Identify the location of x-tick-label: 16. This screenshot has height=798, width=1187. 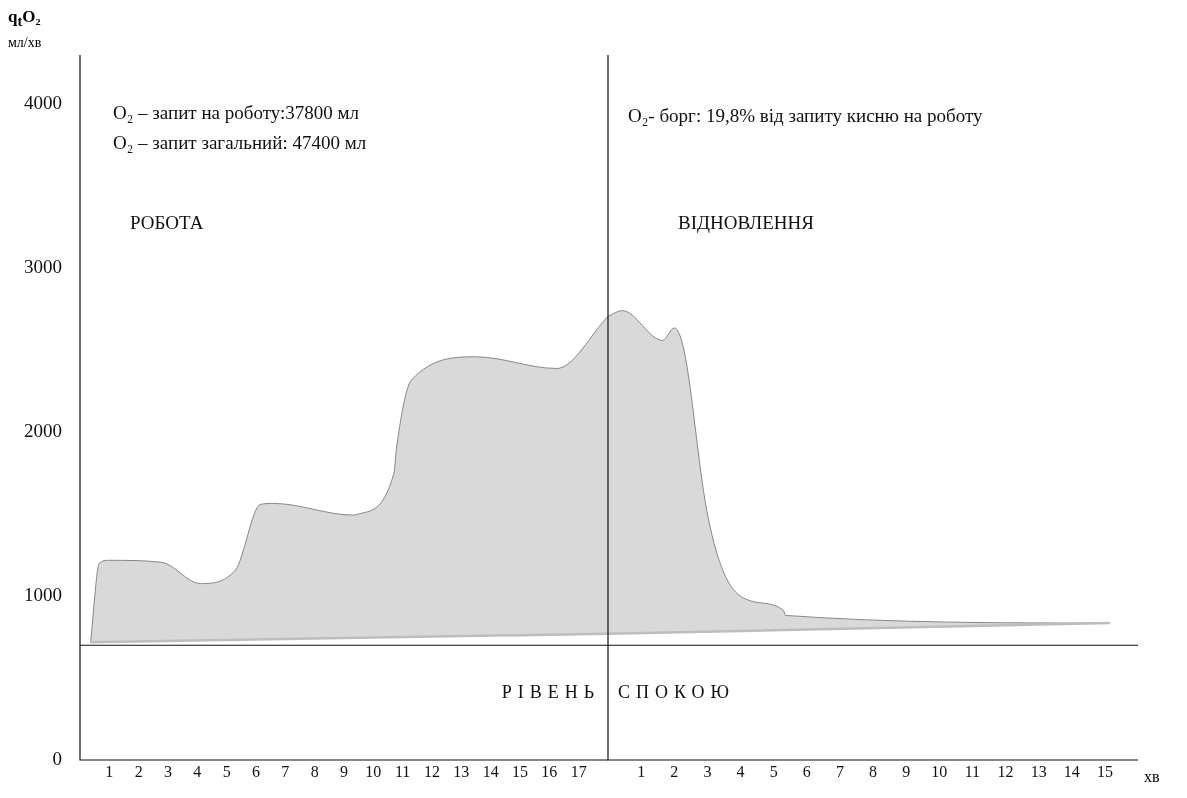
(549, 771).